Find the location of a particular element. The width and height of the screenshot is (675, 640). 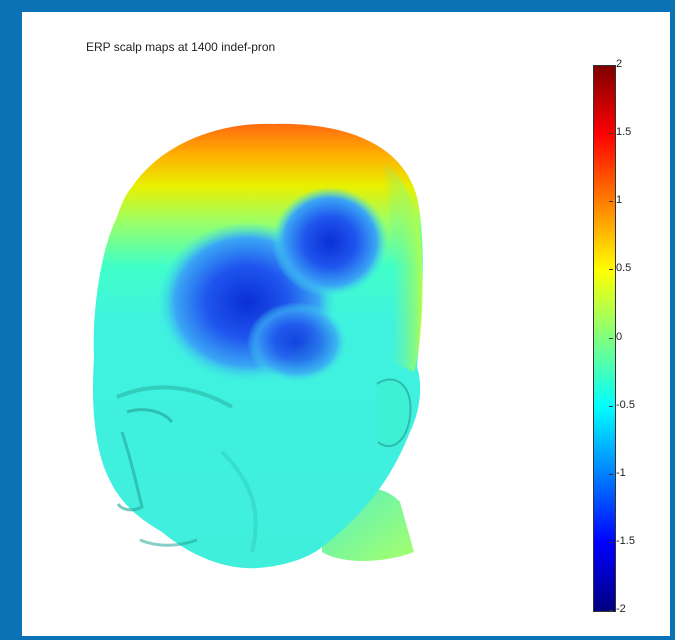

colorbar-tick-label: 1 is located at coordinates (619, 200).